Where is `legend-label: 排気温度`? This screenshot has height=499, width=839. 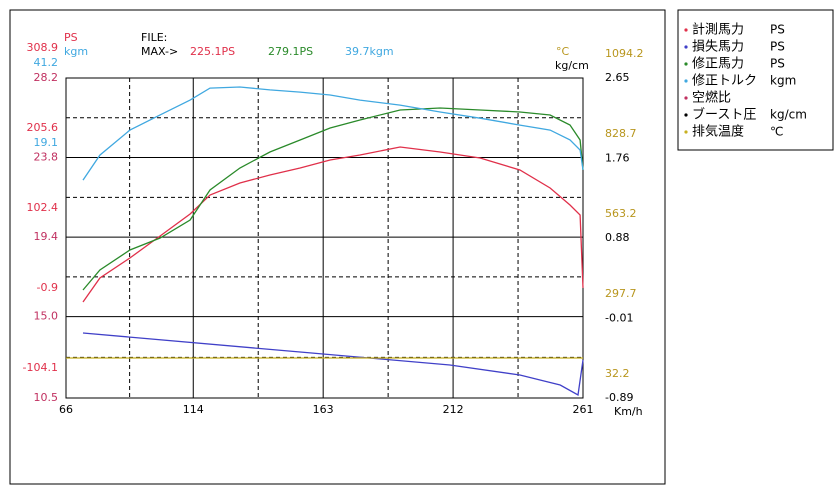 legend-label: 排気温度 is located at coordinates (718, 132).